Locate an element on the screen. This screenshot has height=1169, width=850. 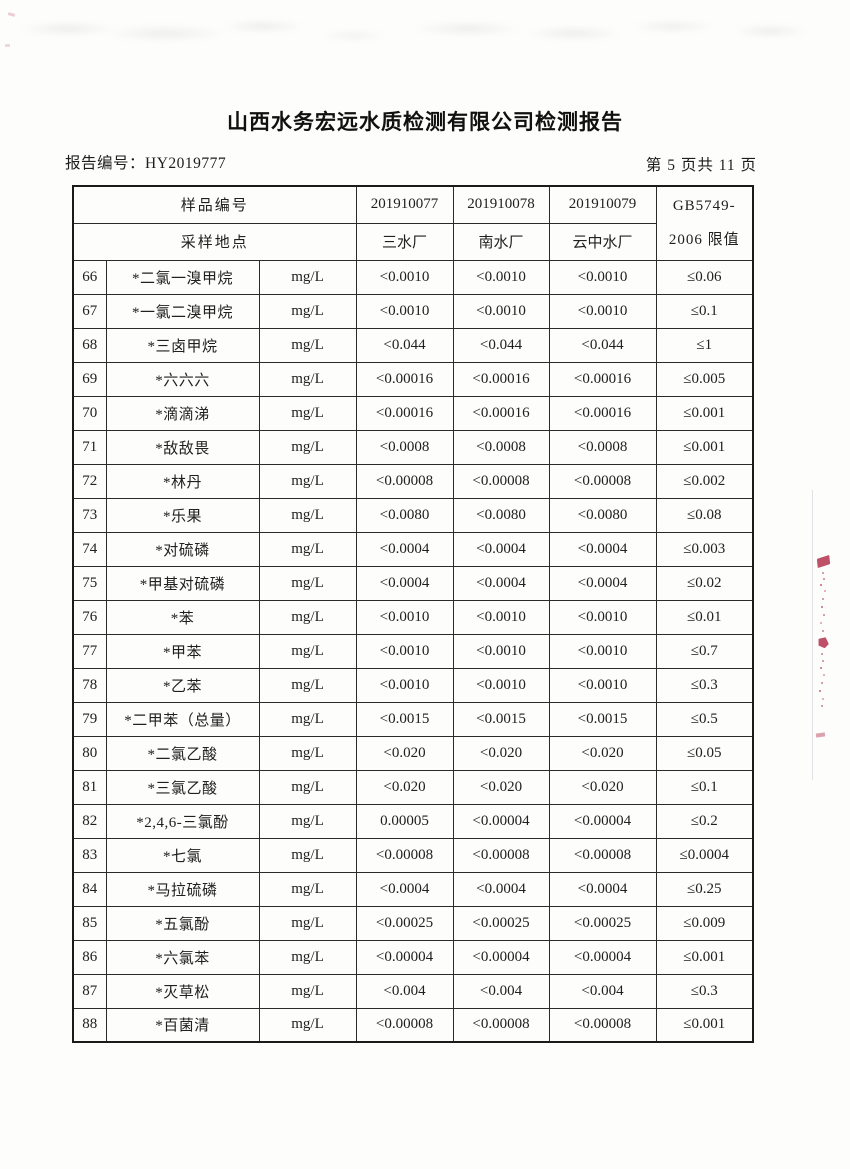
table-row: 84 *马拉硫磷 mg/L <0.0004 <0.0004 <0.0004 ≤0.25 is located at coordinates (413, 889).